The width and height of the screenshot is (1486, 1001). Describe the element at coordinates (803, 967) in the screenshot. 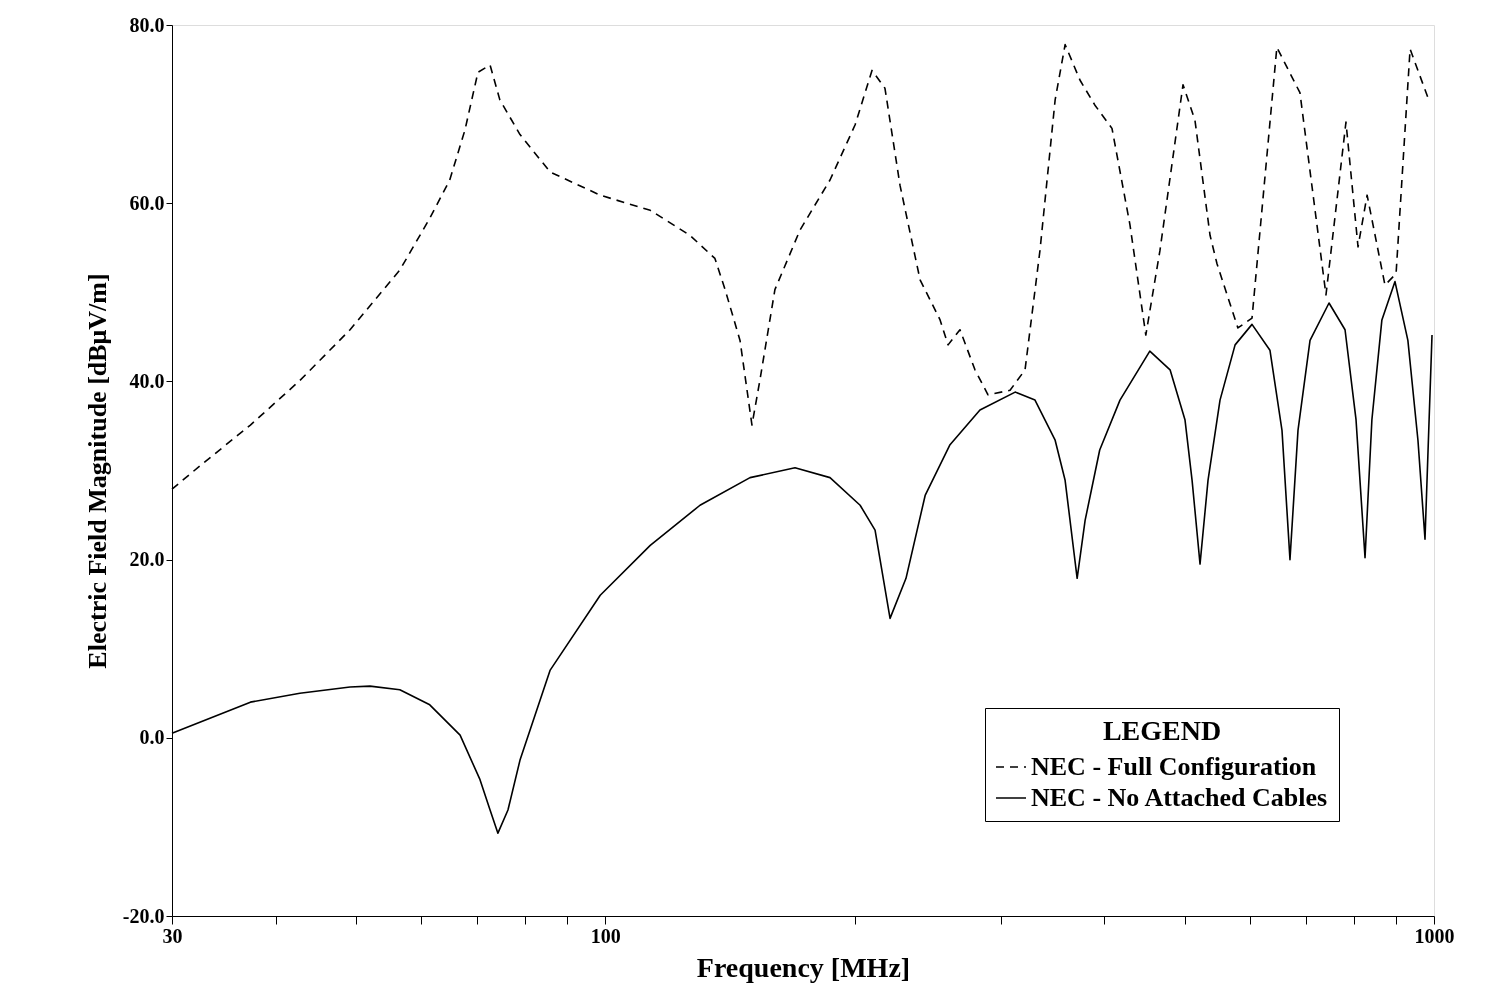

I see `x-axis-title: Frequency [MHz]` at that location.